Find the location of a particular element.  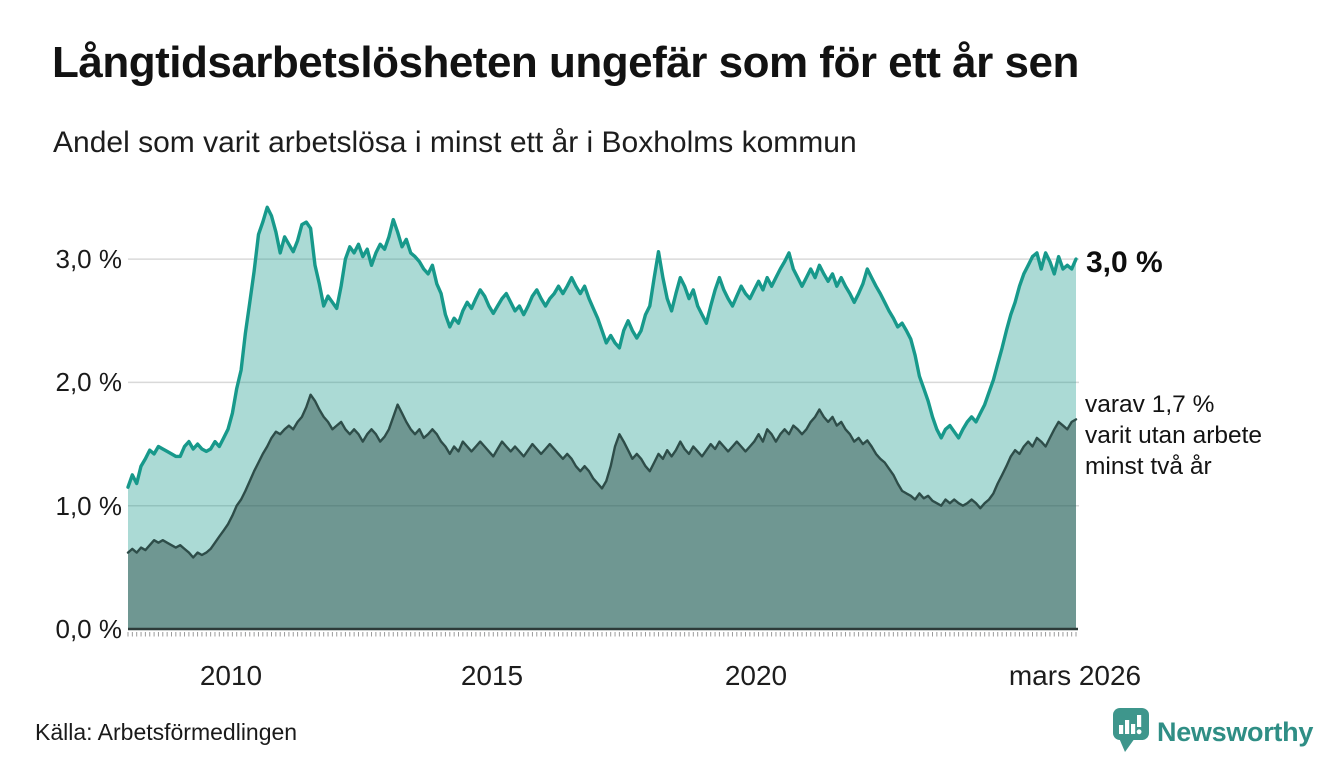

end-note-line-3: minst två år is located at coordinates (1148, 466).